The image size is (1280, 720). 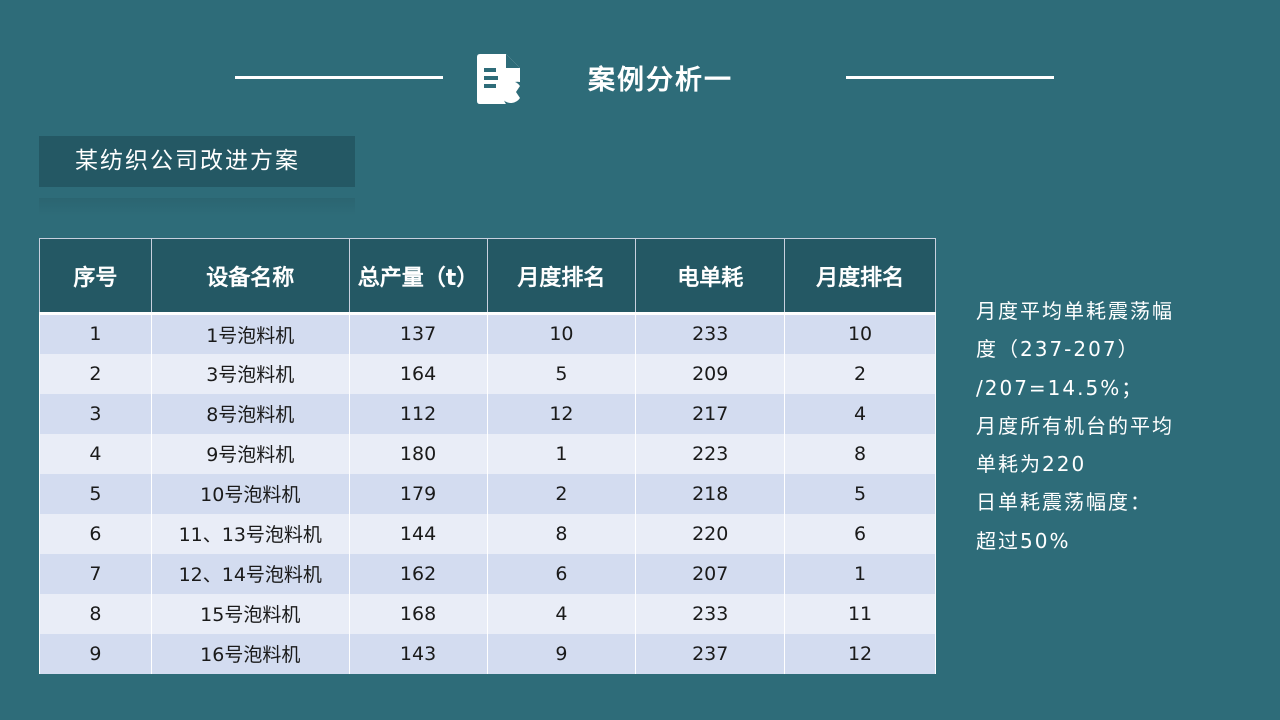 I want to click on table-cell: 237, so click(x=710, y=653).